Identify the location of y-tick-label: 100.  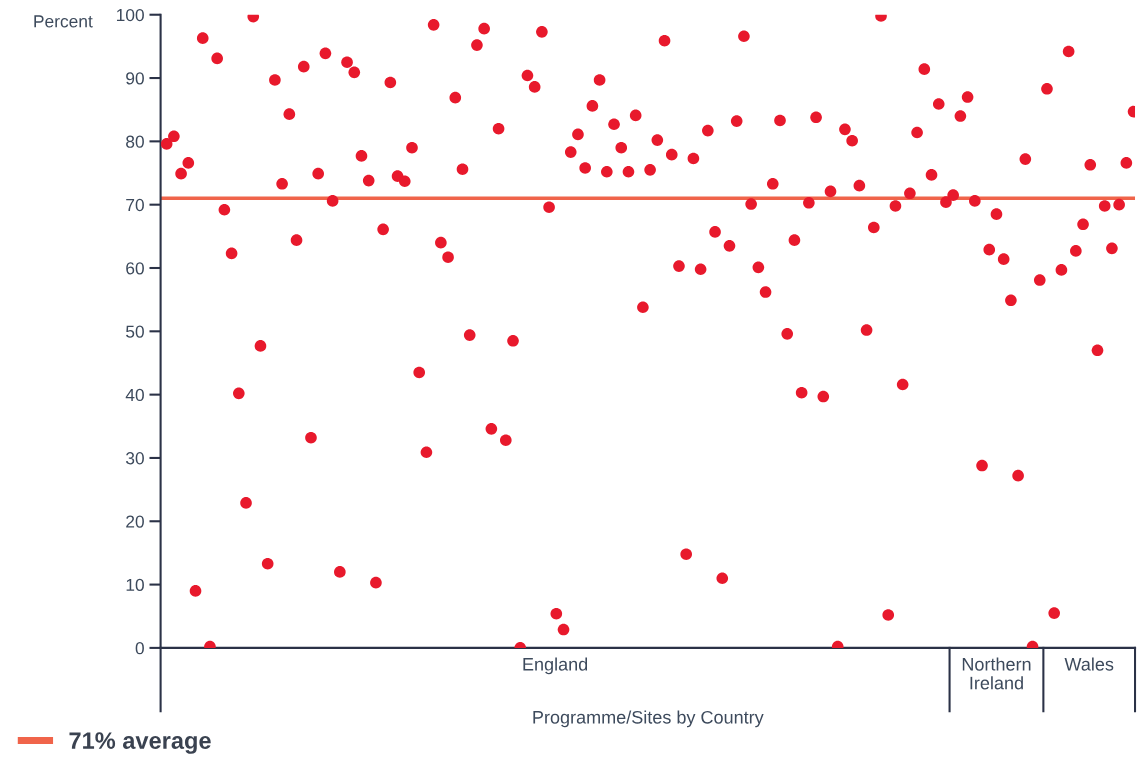
(130, 15).